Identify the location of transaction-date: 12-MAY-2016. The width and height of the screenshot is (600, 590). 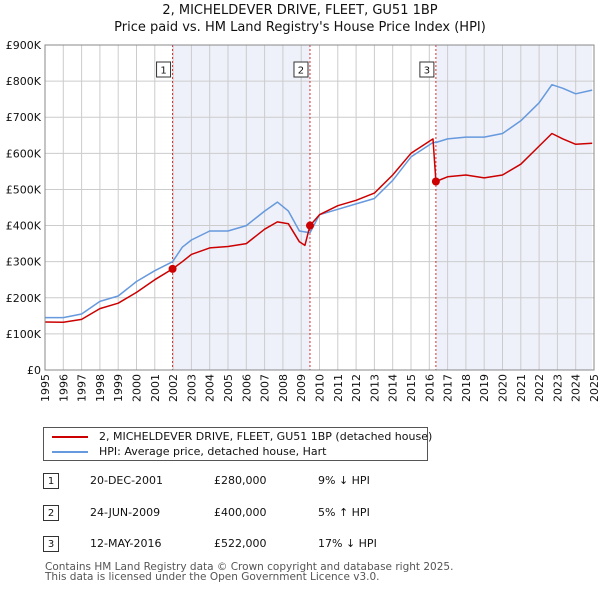
(126, 543).